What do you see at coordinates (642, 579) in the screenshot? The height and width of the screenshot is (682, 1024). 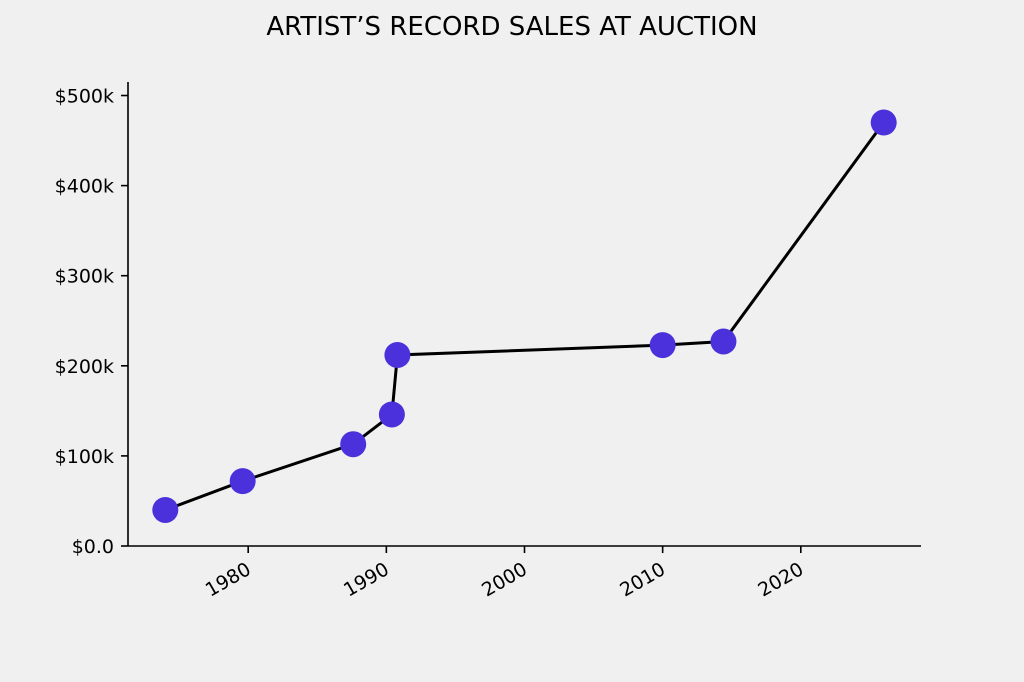 I see `x-tick-label: 2010` at bounding box center [642, 579].